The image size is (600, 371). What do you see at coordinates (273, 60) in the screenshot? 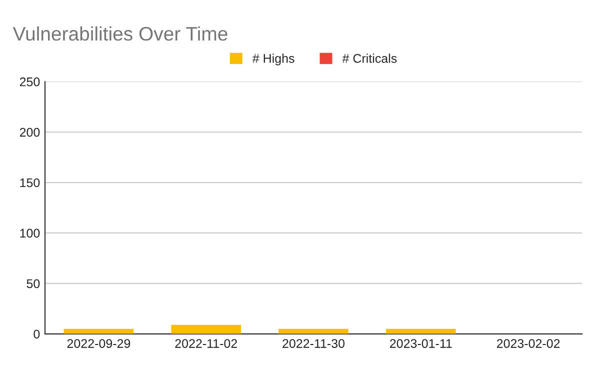
I see `legend-label: # Highs` at bounding box center [273, 60].